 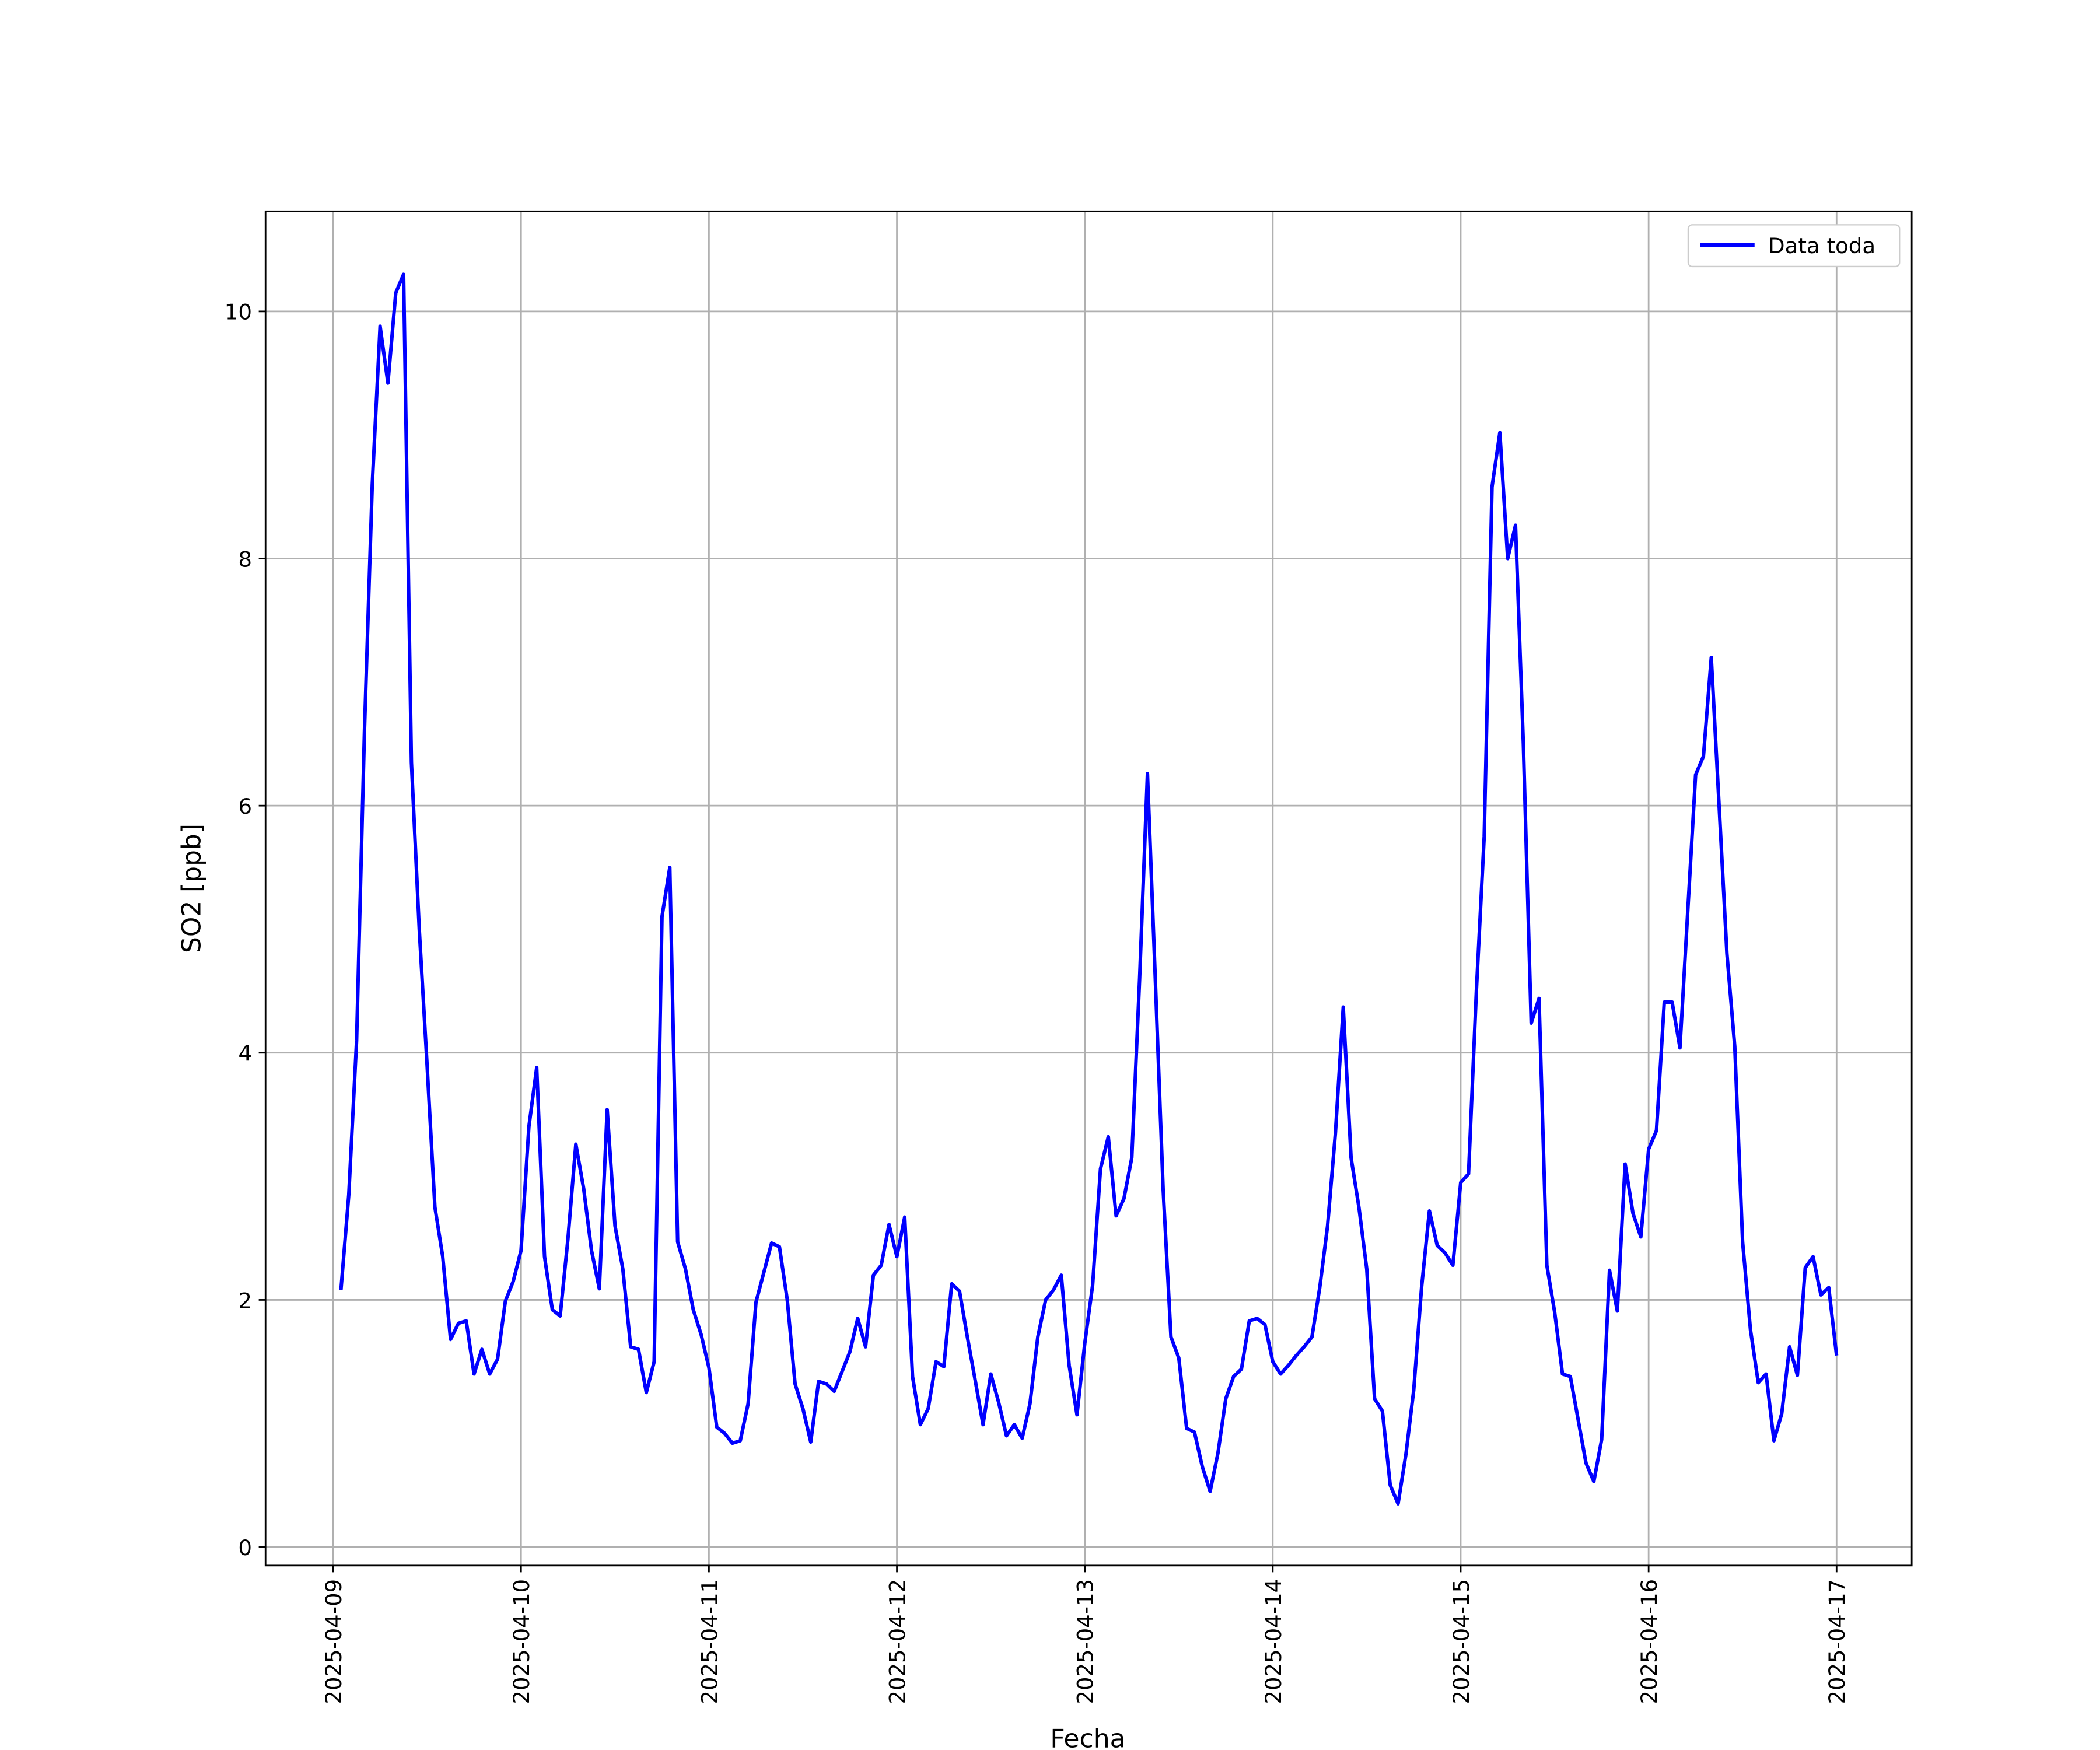 I want to click on x-tick-label: 2025-04-13, so click(x=1085, y=1641).